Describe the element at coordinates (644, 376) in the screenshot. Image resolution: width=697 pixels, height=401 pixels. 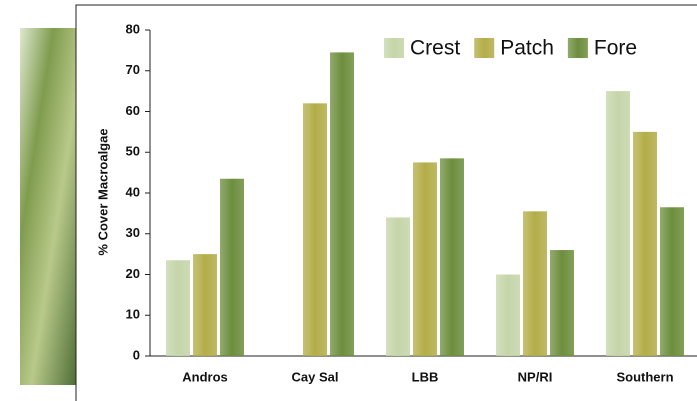
I see `x-tick-label: Southern` at that location.